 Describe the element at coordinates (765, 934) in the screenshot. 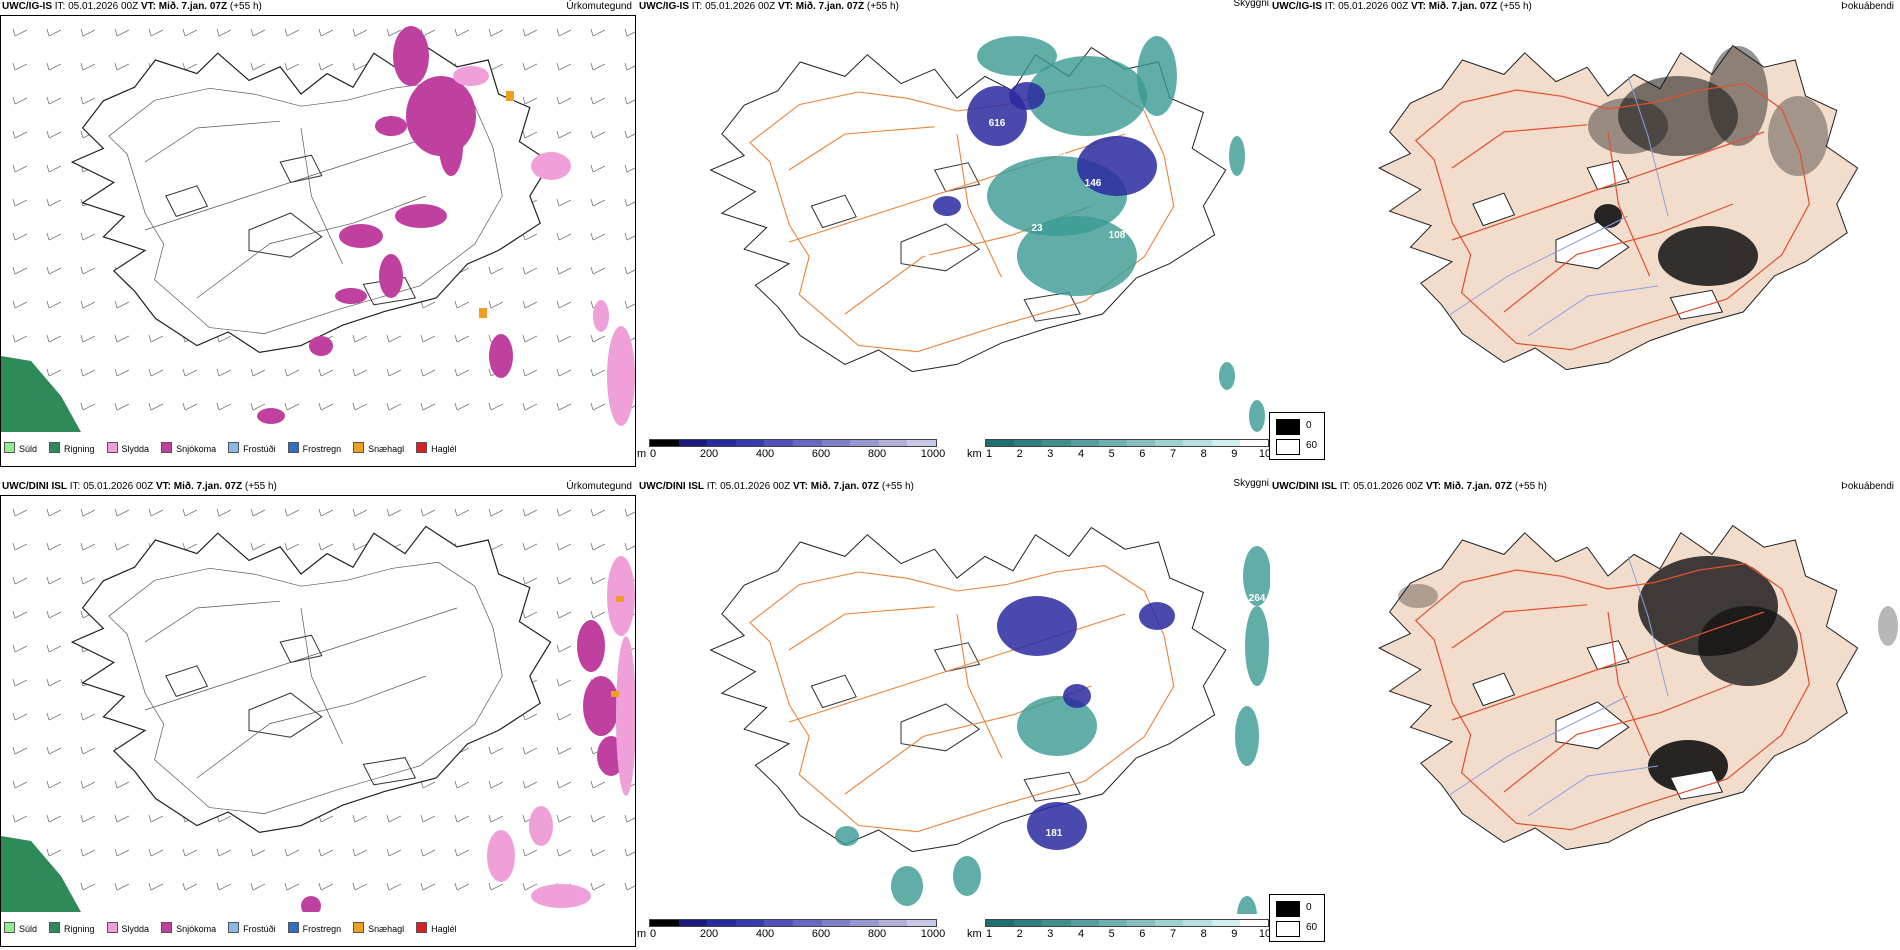

I see `colorbar-tick: 400` at that location.